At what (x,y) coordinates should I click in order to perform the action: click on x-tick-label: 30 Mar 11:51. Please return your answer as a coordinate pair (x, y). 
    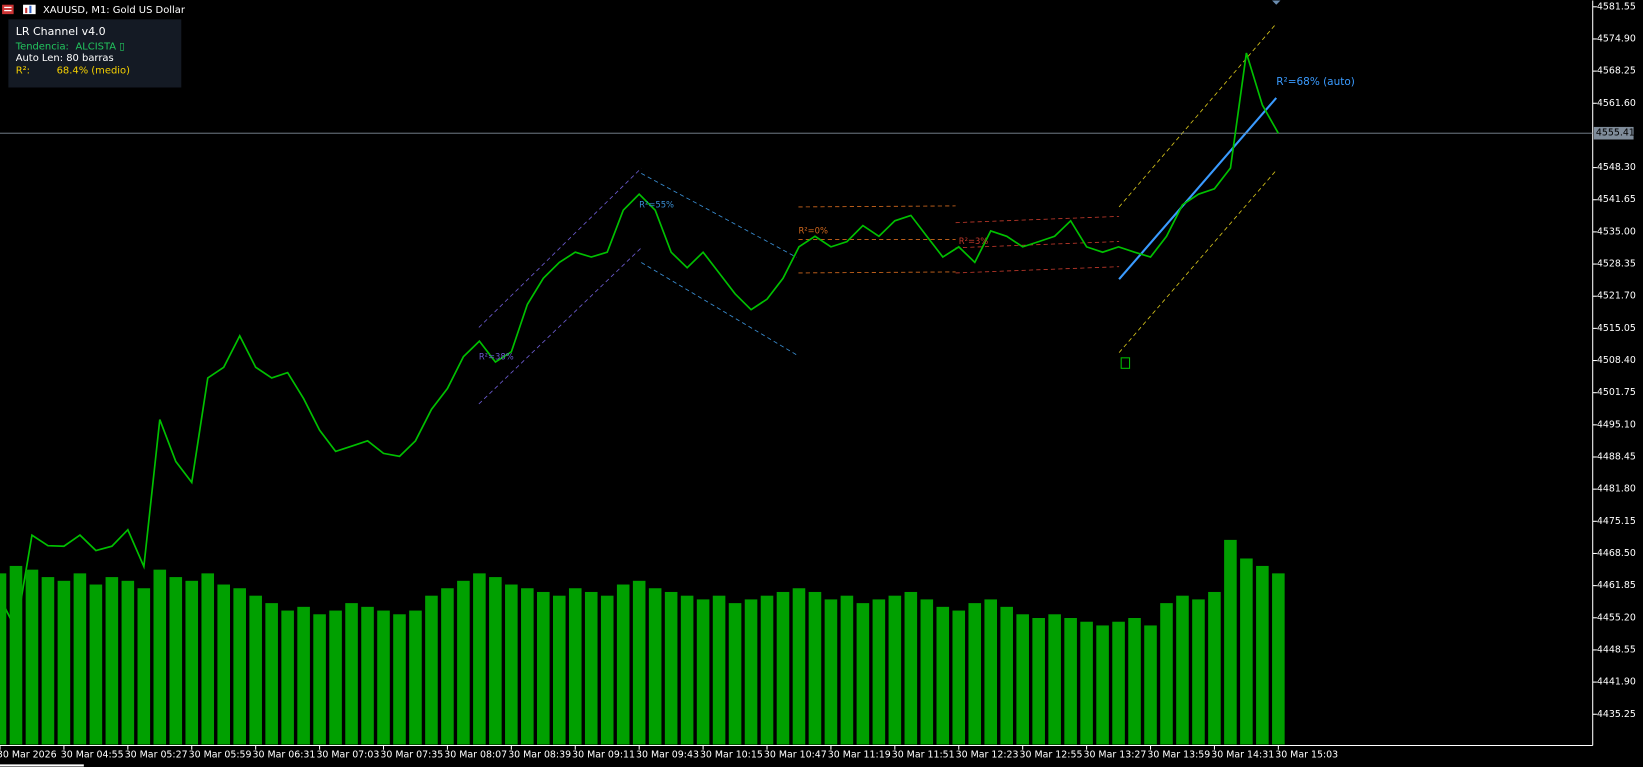
    Looking at the image, I should click on (923, 754).